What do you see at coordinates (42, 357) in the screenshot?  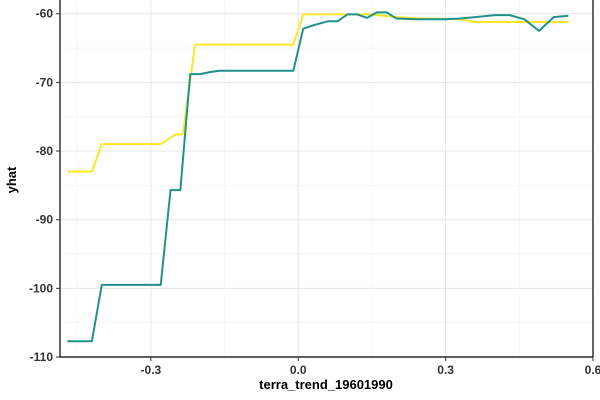 I see `y-tick-label: -110` at bounding box center [42, 357].